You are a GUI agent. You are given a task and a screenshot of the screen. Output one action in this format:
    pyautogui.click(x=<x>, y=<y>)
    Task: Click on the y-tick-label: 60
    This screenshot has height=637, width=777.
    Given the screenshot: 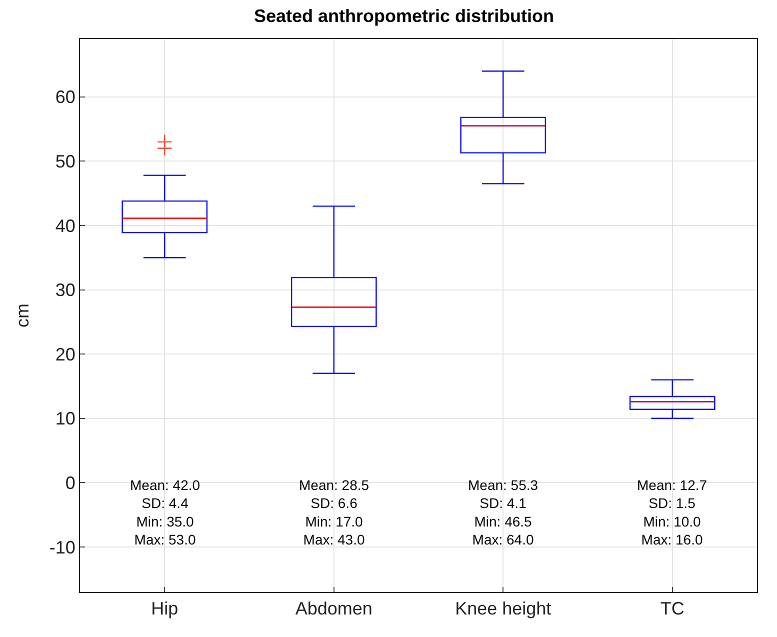 What is the action you would take?
    pyautogui.click(x=65, y=97)
    